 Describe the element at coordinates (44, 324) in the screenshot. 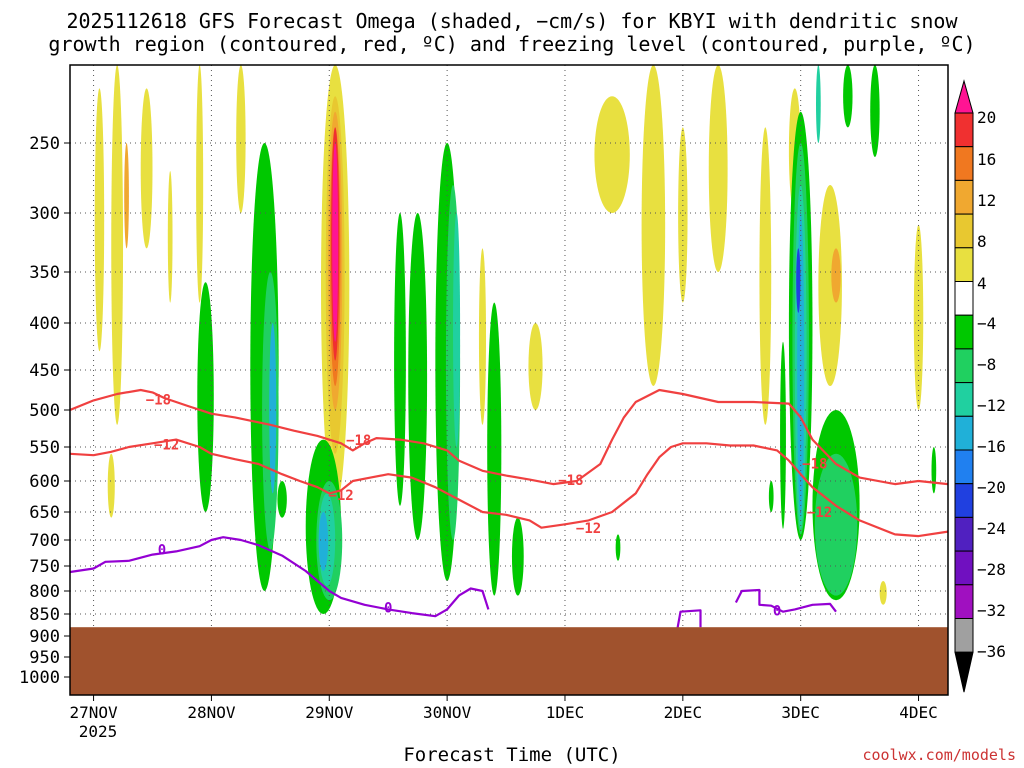

I see `y-tick-label: 400` at that location.